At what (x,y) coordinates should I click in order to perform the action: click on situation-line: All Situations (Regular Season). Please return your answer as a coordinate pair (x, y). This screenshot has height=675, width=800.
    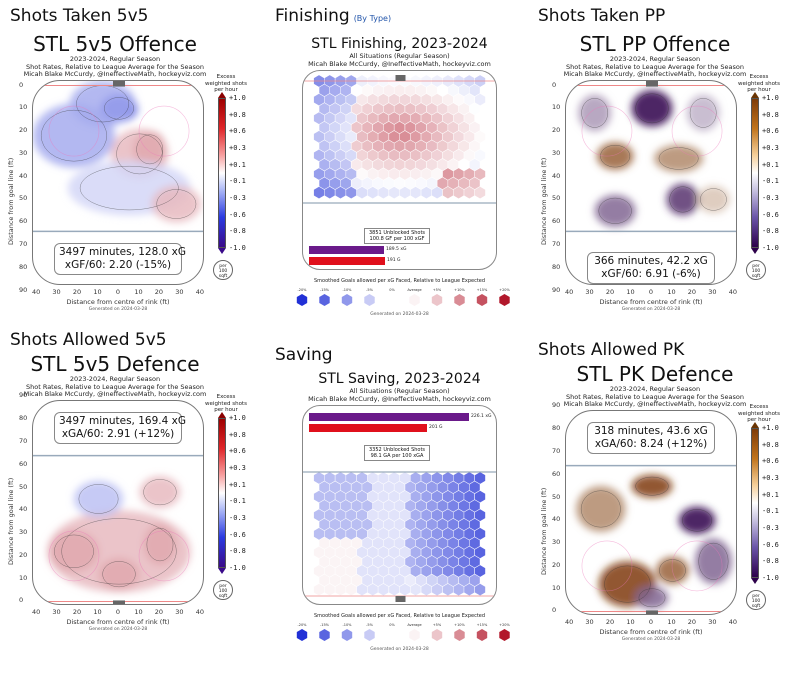
    Looking at the image, I should click on (399, 56).